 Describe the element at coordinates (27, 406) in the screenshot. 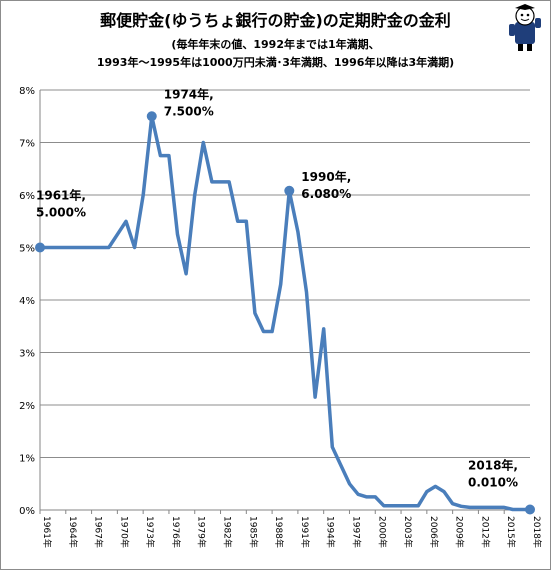

I see `y-tick-label: 2%` at that location.